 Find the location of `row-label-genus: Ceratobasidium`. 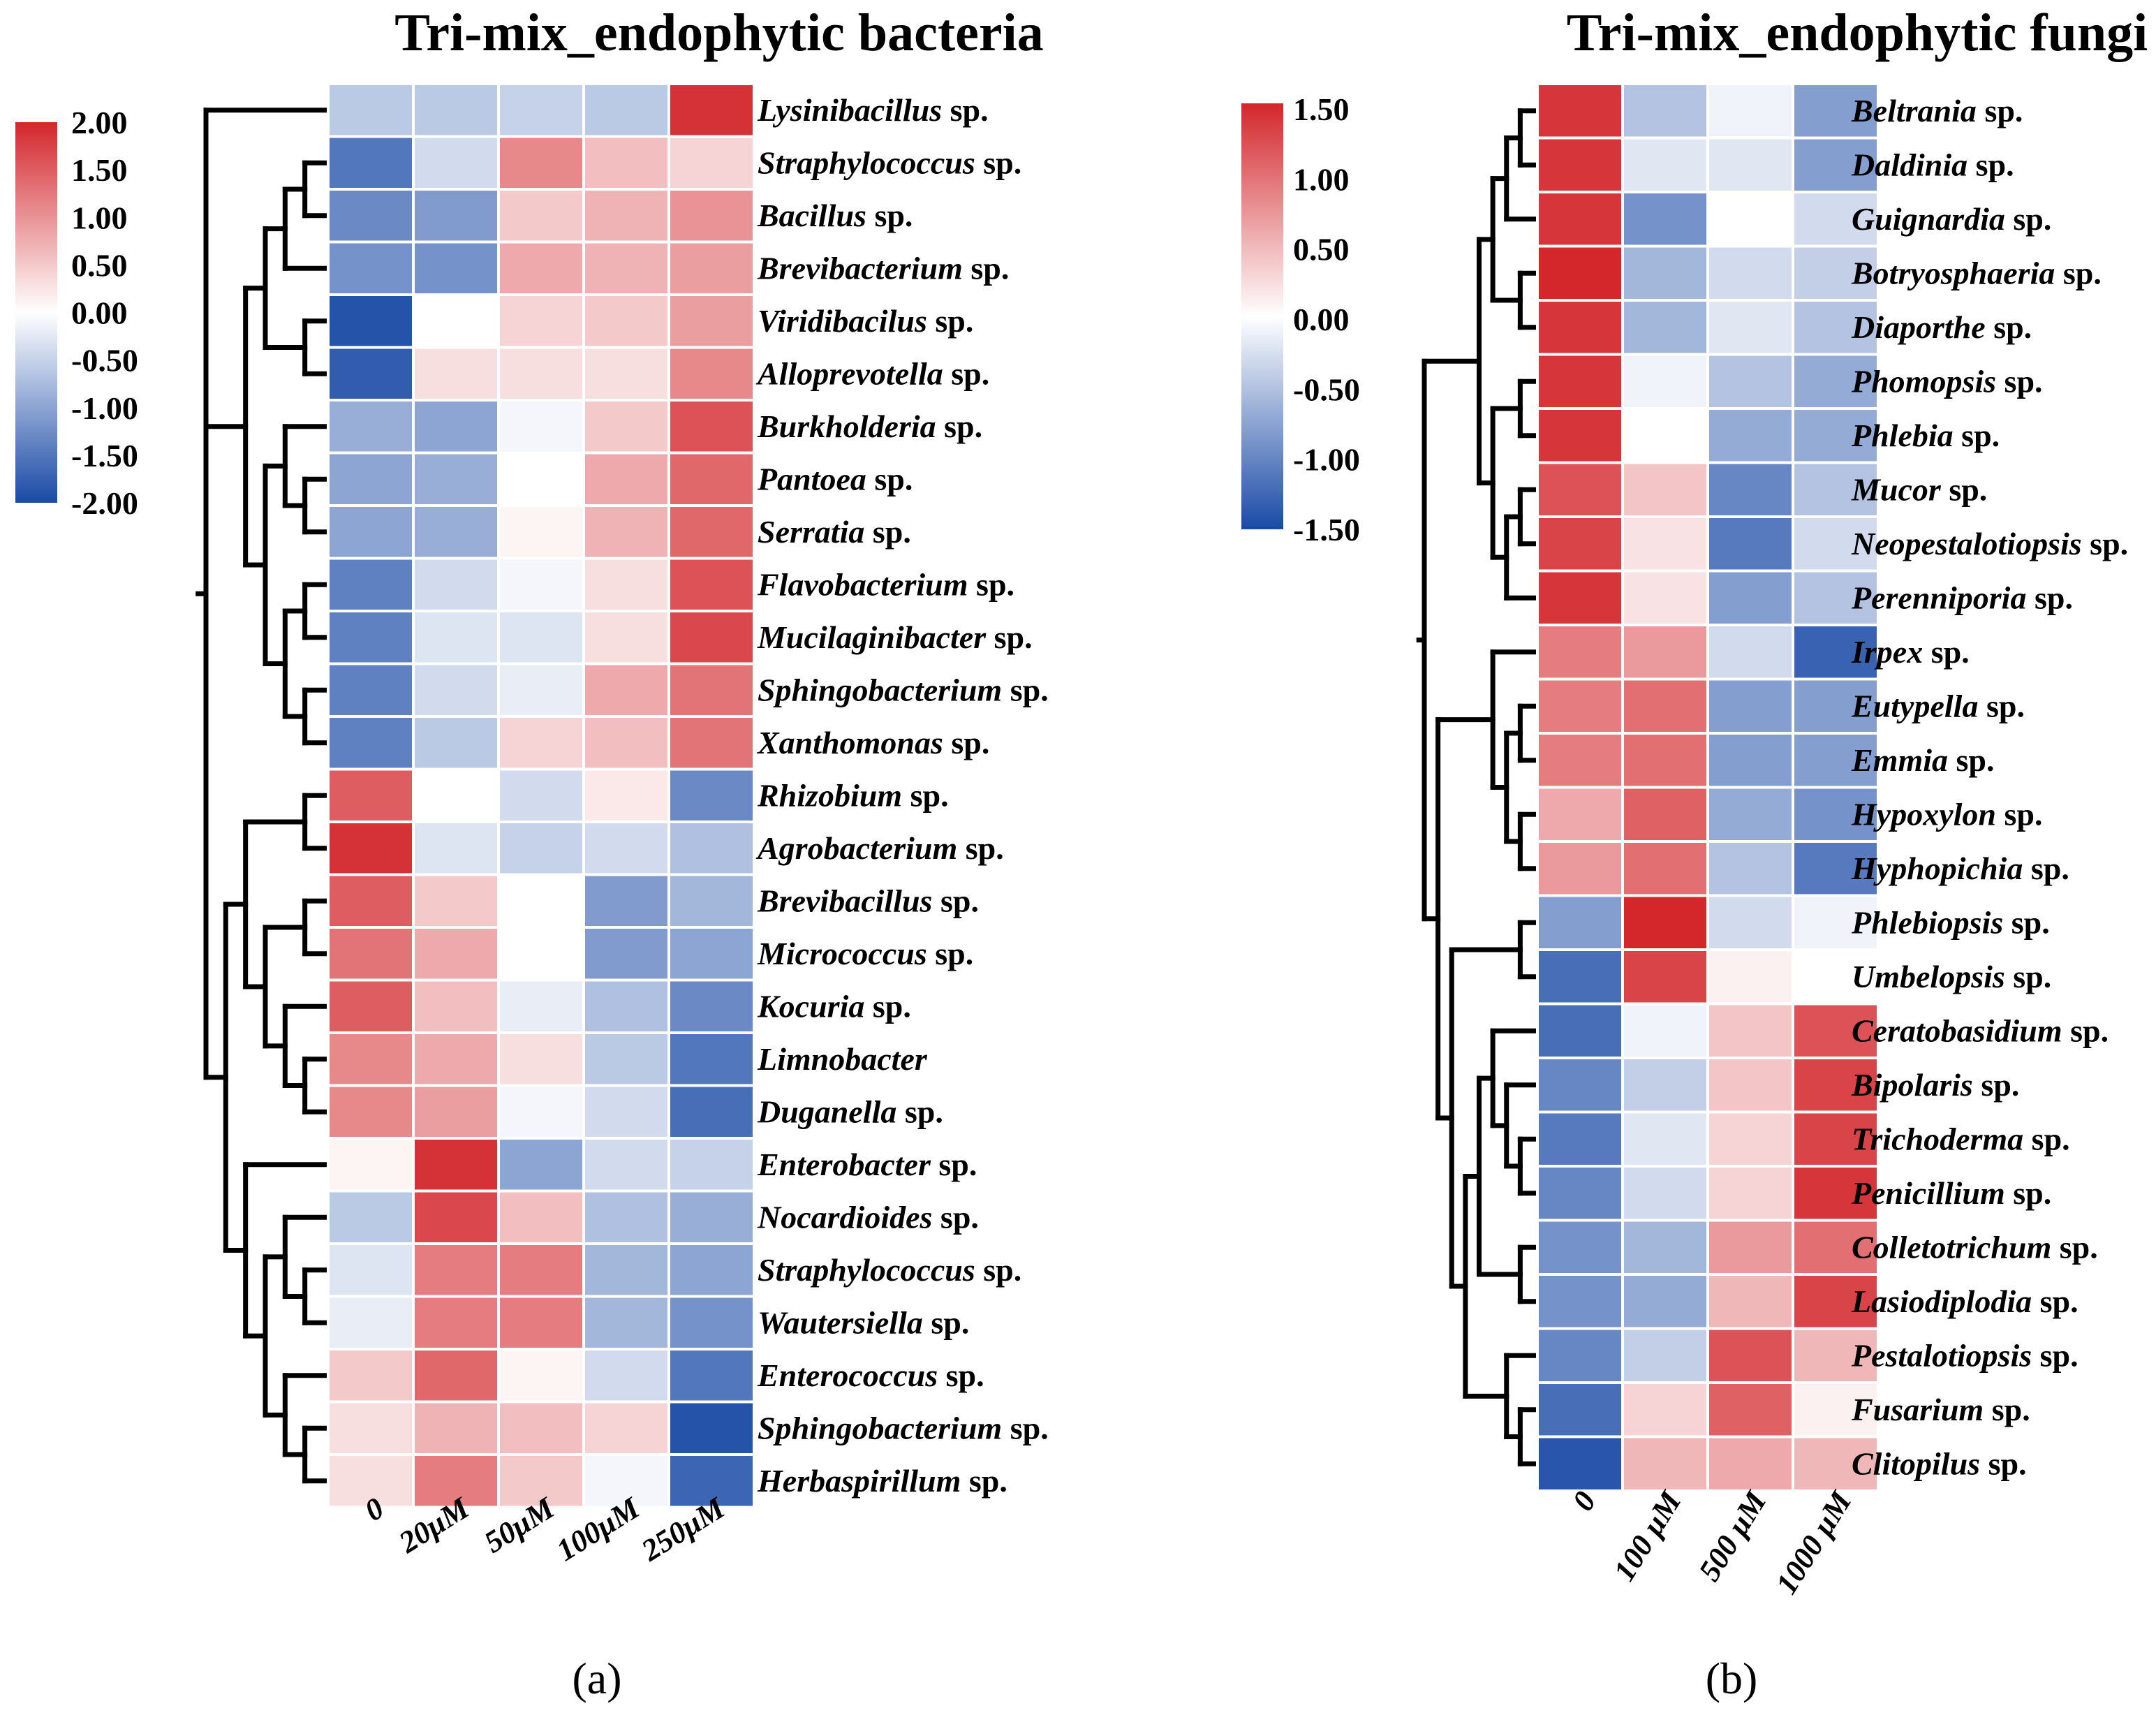

row-label-genus: Ceratobasidium is located at coordinates (1957, 1030).